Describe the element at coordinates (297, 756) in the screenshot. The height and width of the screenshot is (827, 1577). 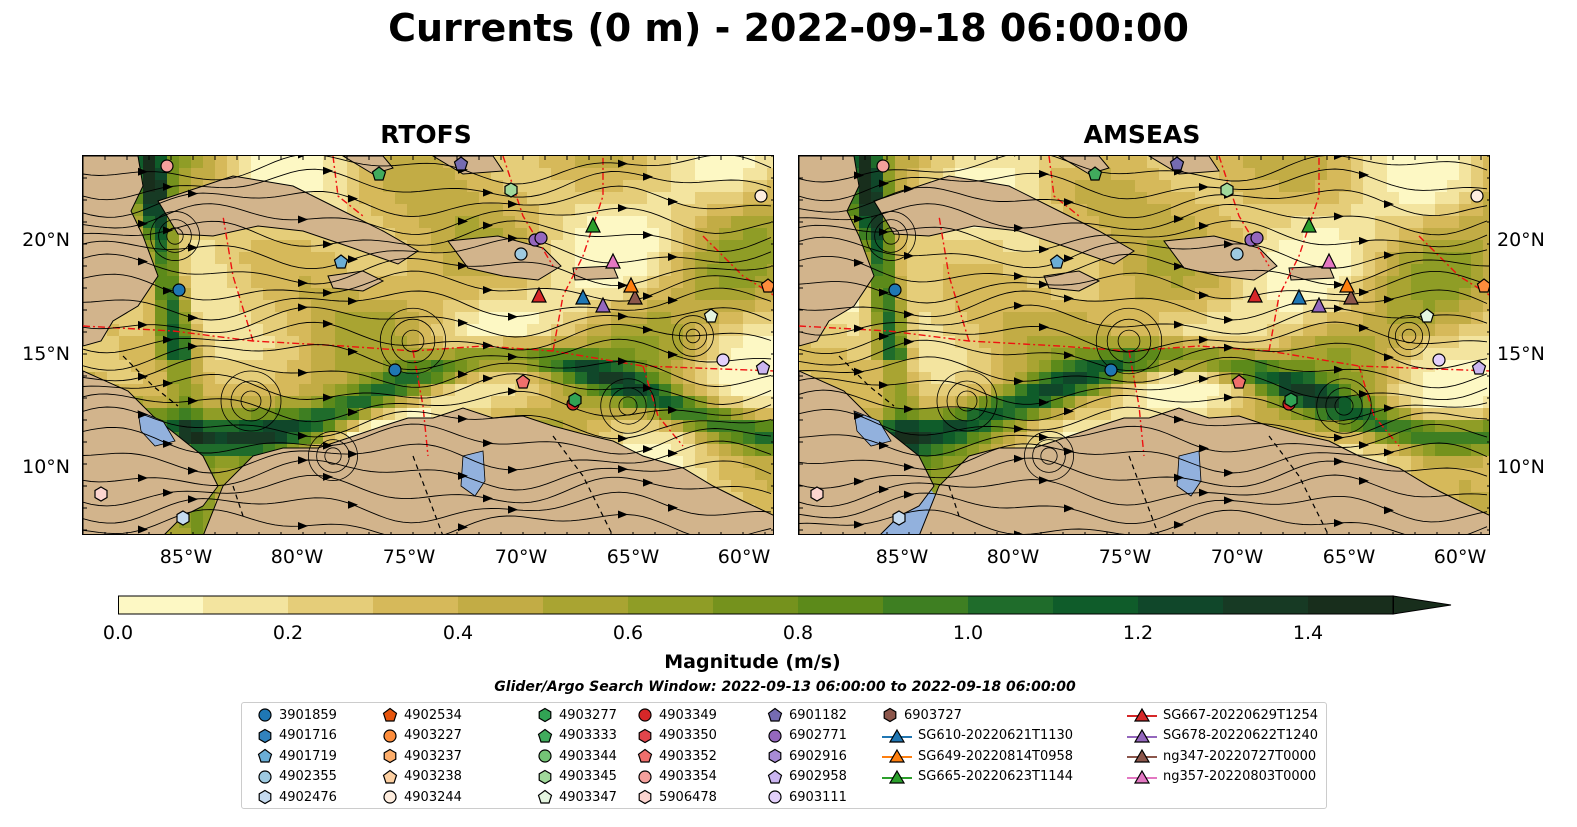
I see `legend-item: 4901719` at that location.